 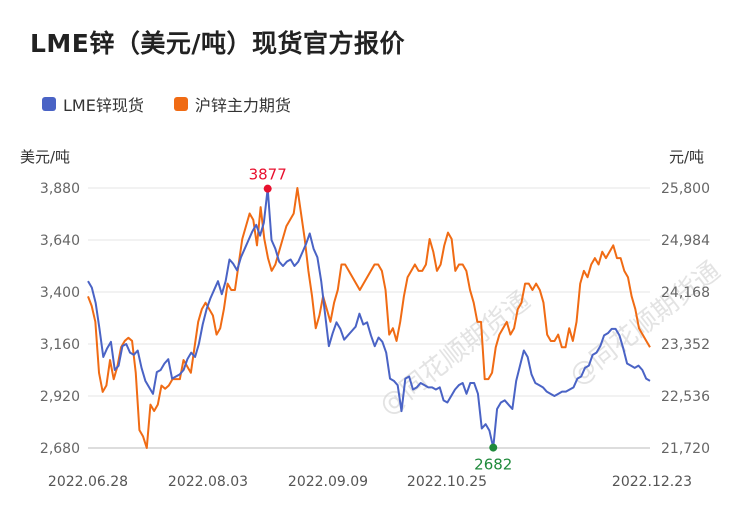 I want to click on legend-item-shfe: 沪锌主力期货, so click(x=232, y=104).